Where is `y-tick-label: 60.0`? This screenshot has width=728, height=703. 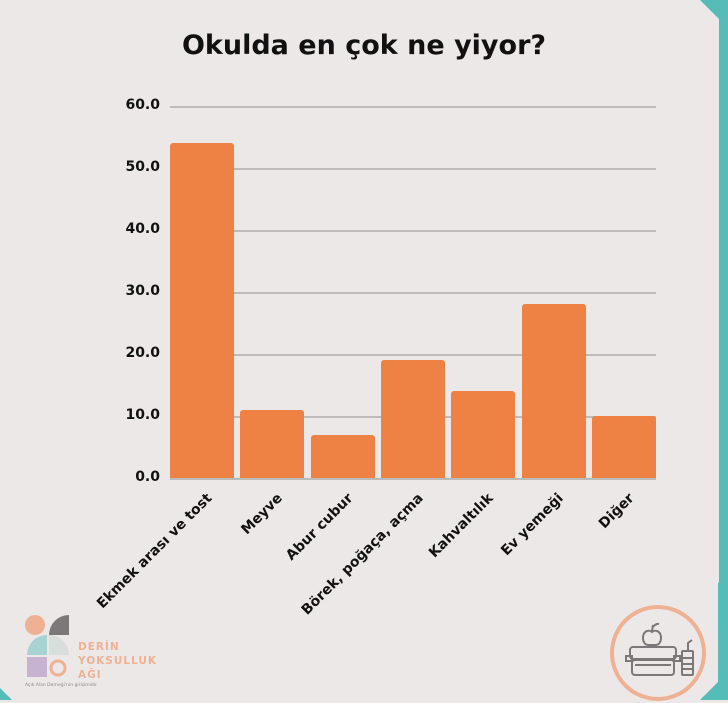 y-tick-label: 60.0 is located at coordinates (142, 105).